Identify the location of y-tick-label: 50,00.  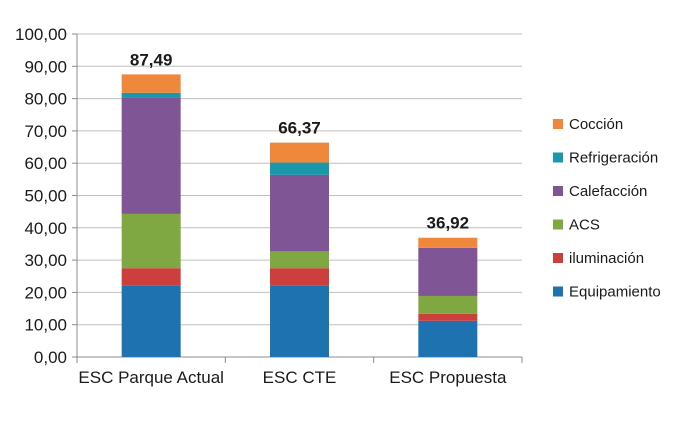
(45, 196).